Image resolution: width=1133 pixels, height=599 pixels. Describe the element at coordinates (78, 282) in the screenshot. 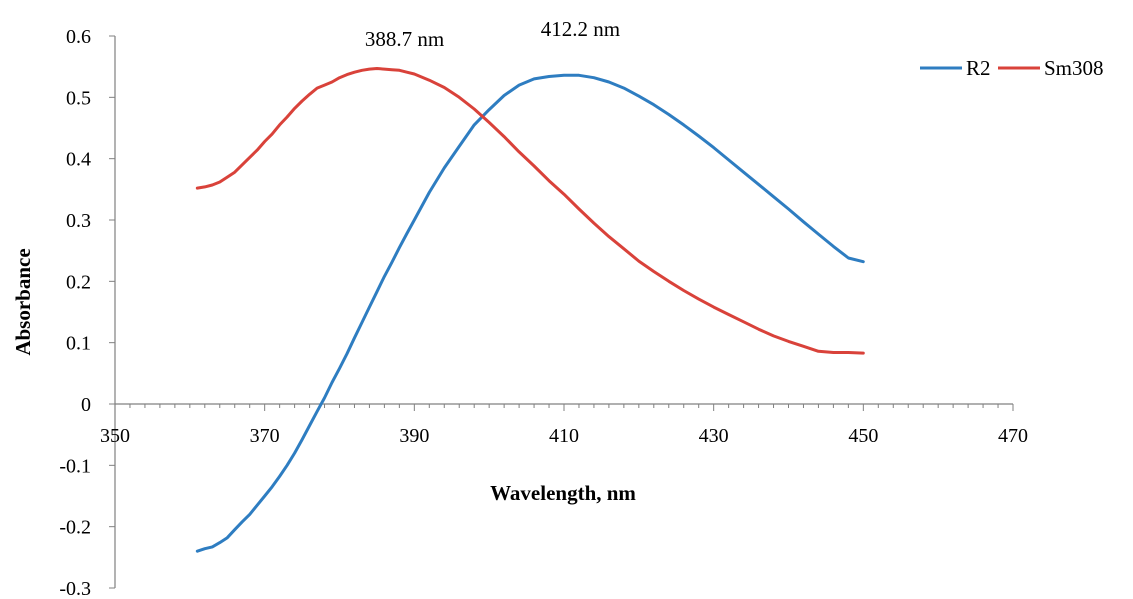

I see `y-tick-label: 0.2` at that location.